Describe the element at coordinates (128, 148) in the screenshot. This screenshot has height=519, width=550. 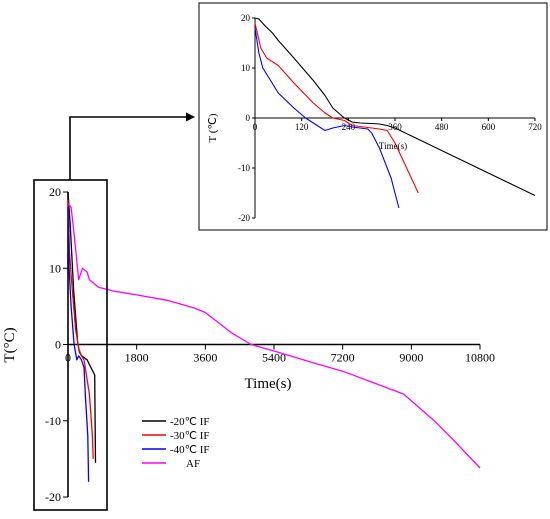
I see `zoom-arrow-line` at that location.